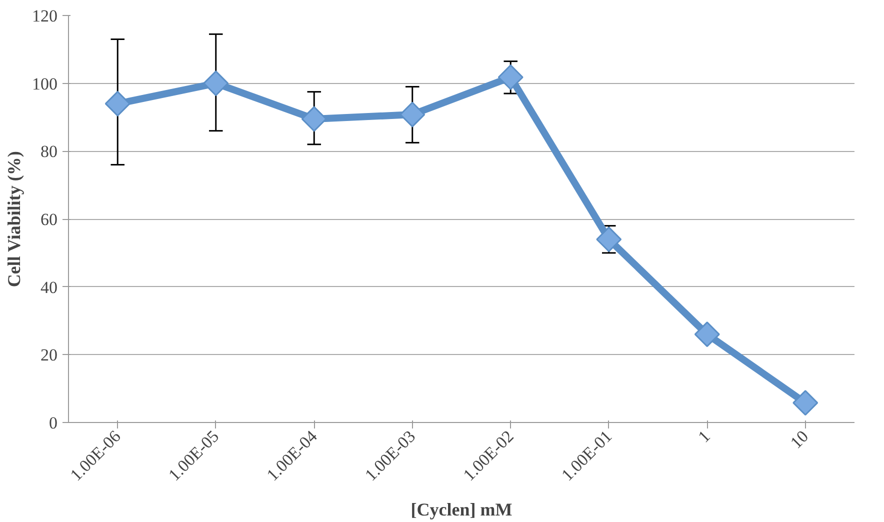 The width and height of the screenshot is (884, 522). I want to click on y-tick-label: 0, so click(53, 423).